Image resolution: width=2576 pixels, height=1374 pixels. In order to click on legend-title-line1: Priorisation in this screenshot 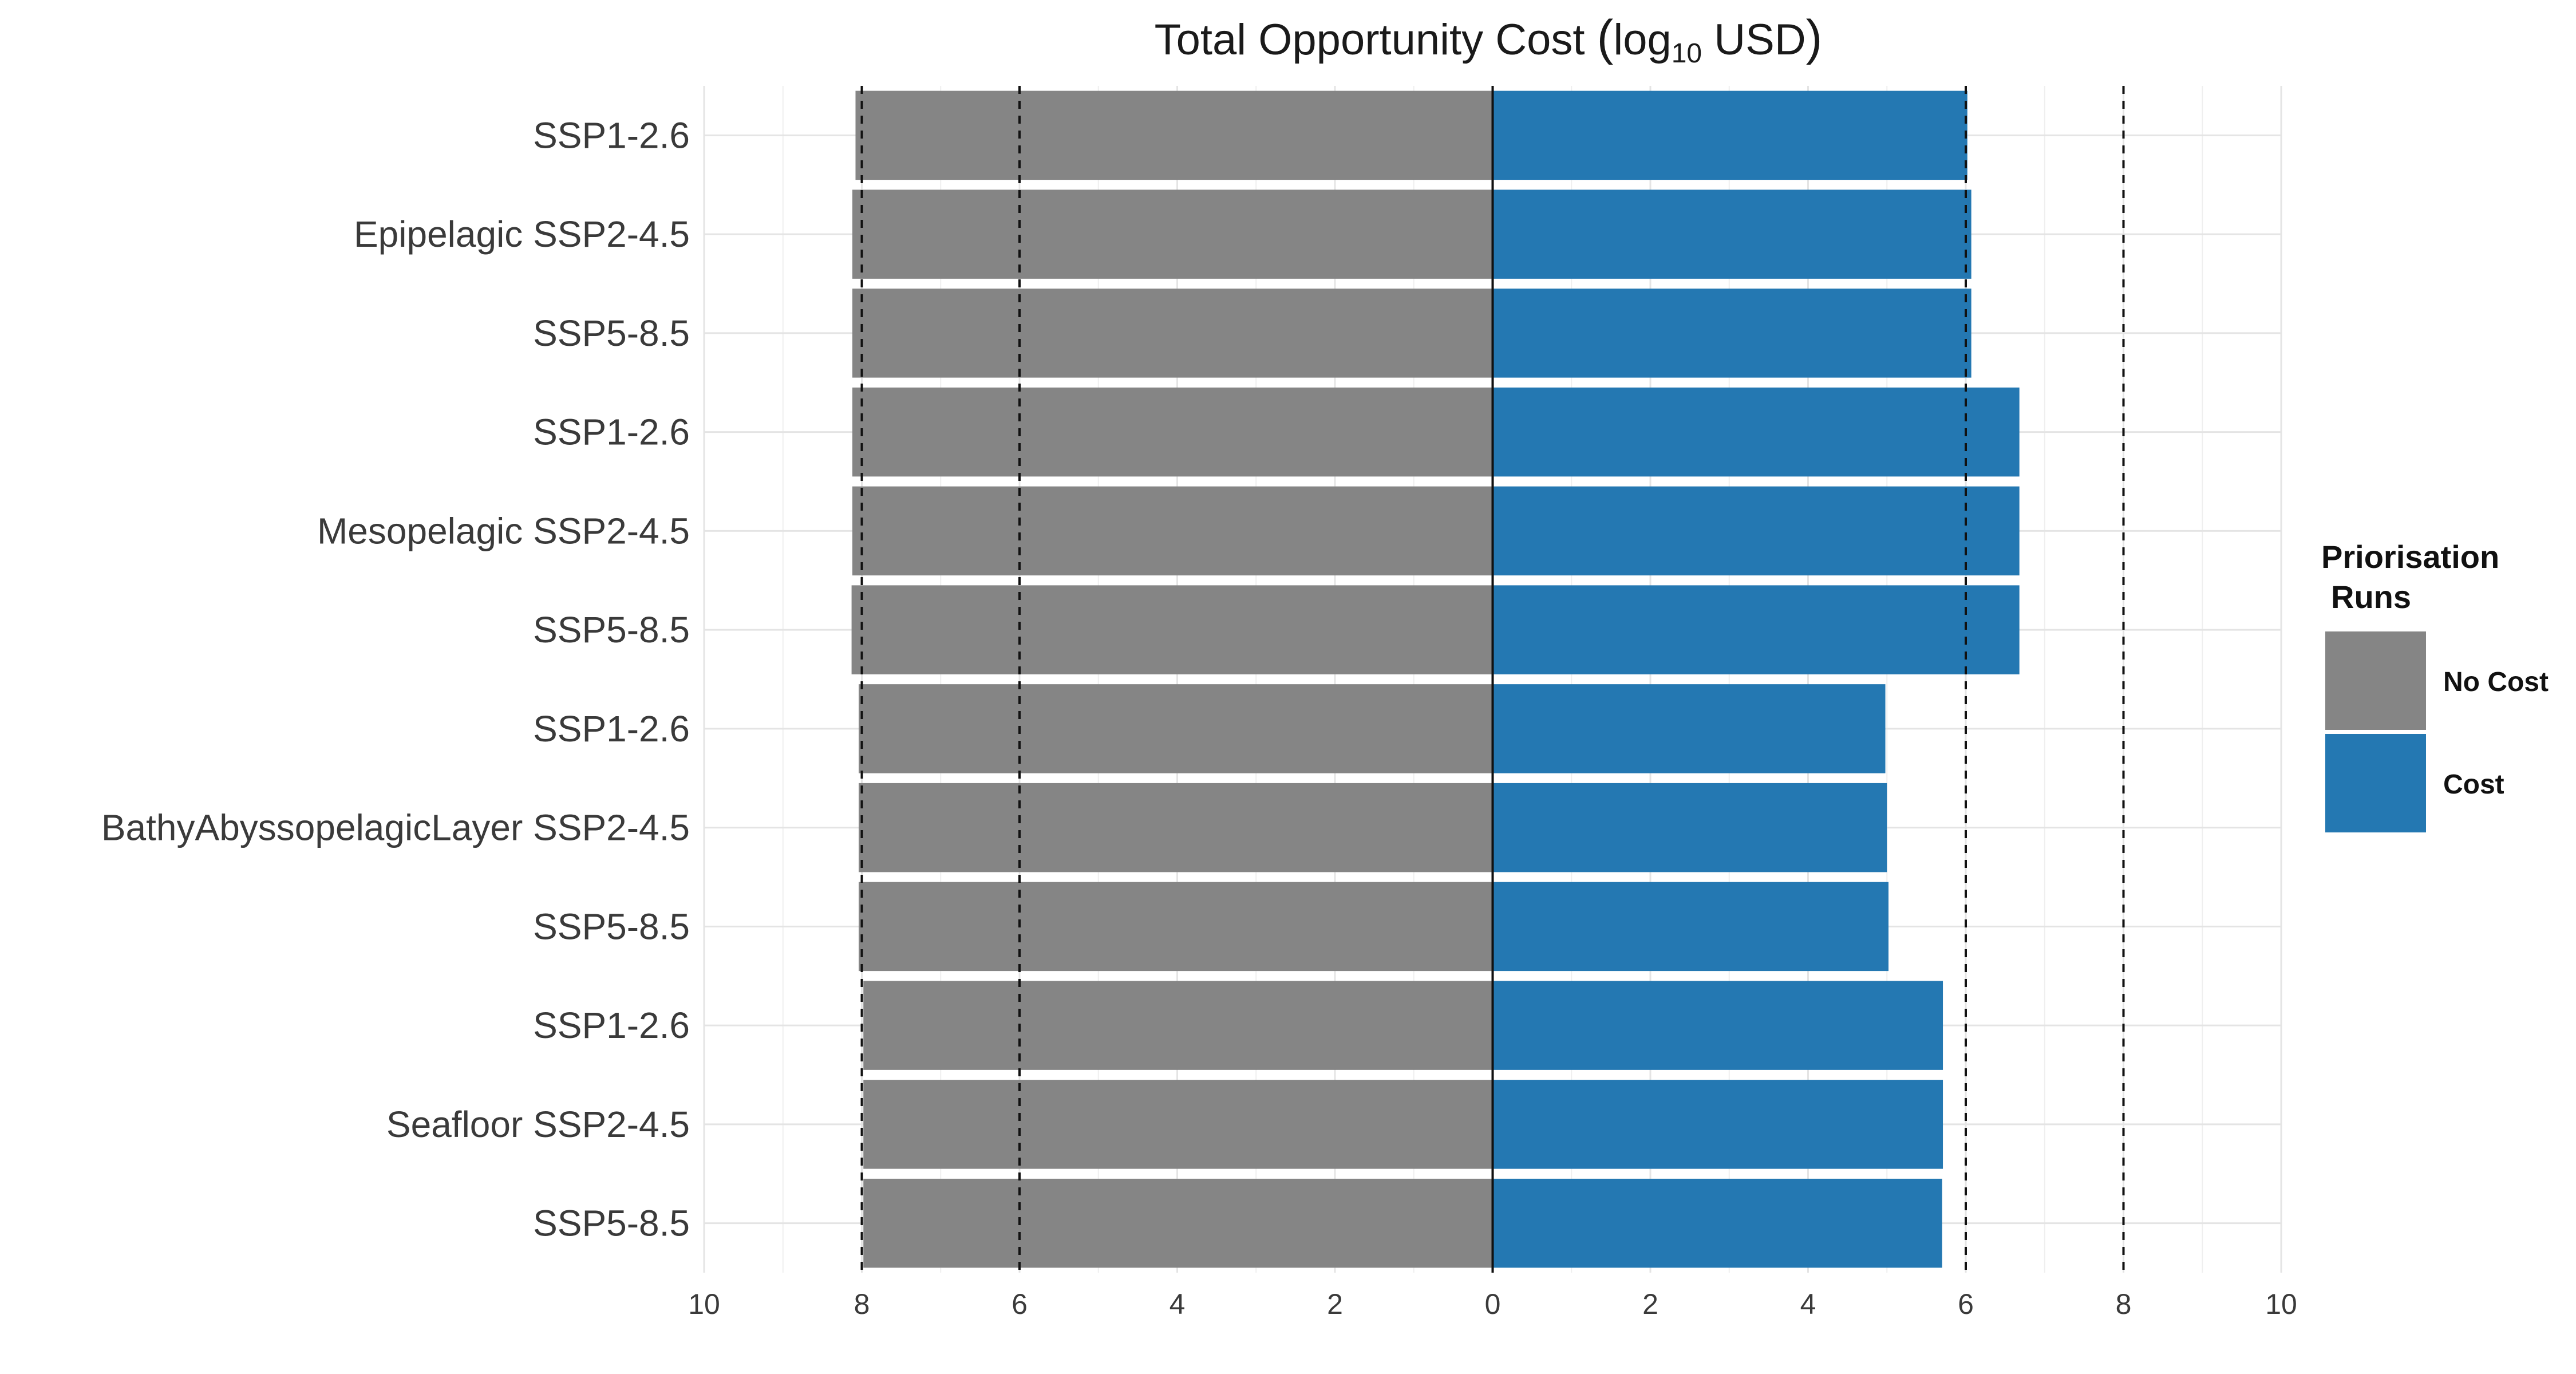, I will do `click(2410, 557)`.